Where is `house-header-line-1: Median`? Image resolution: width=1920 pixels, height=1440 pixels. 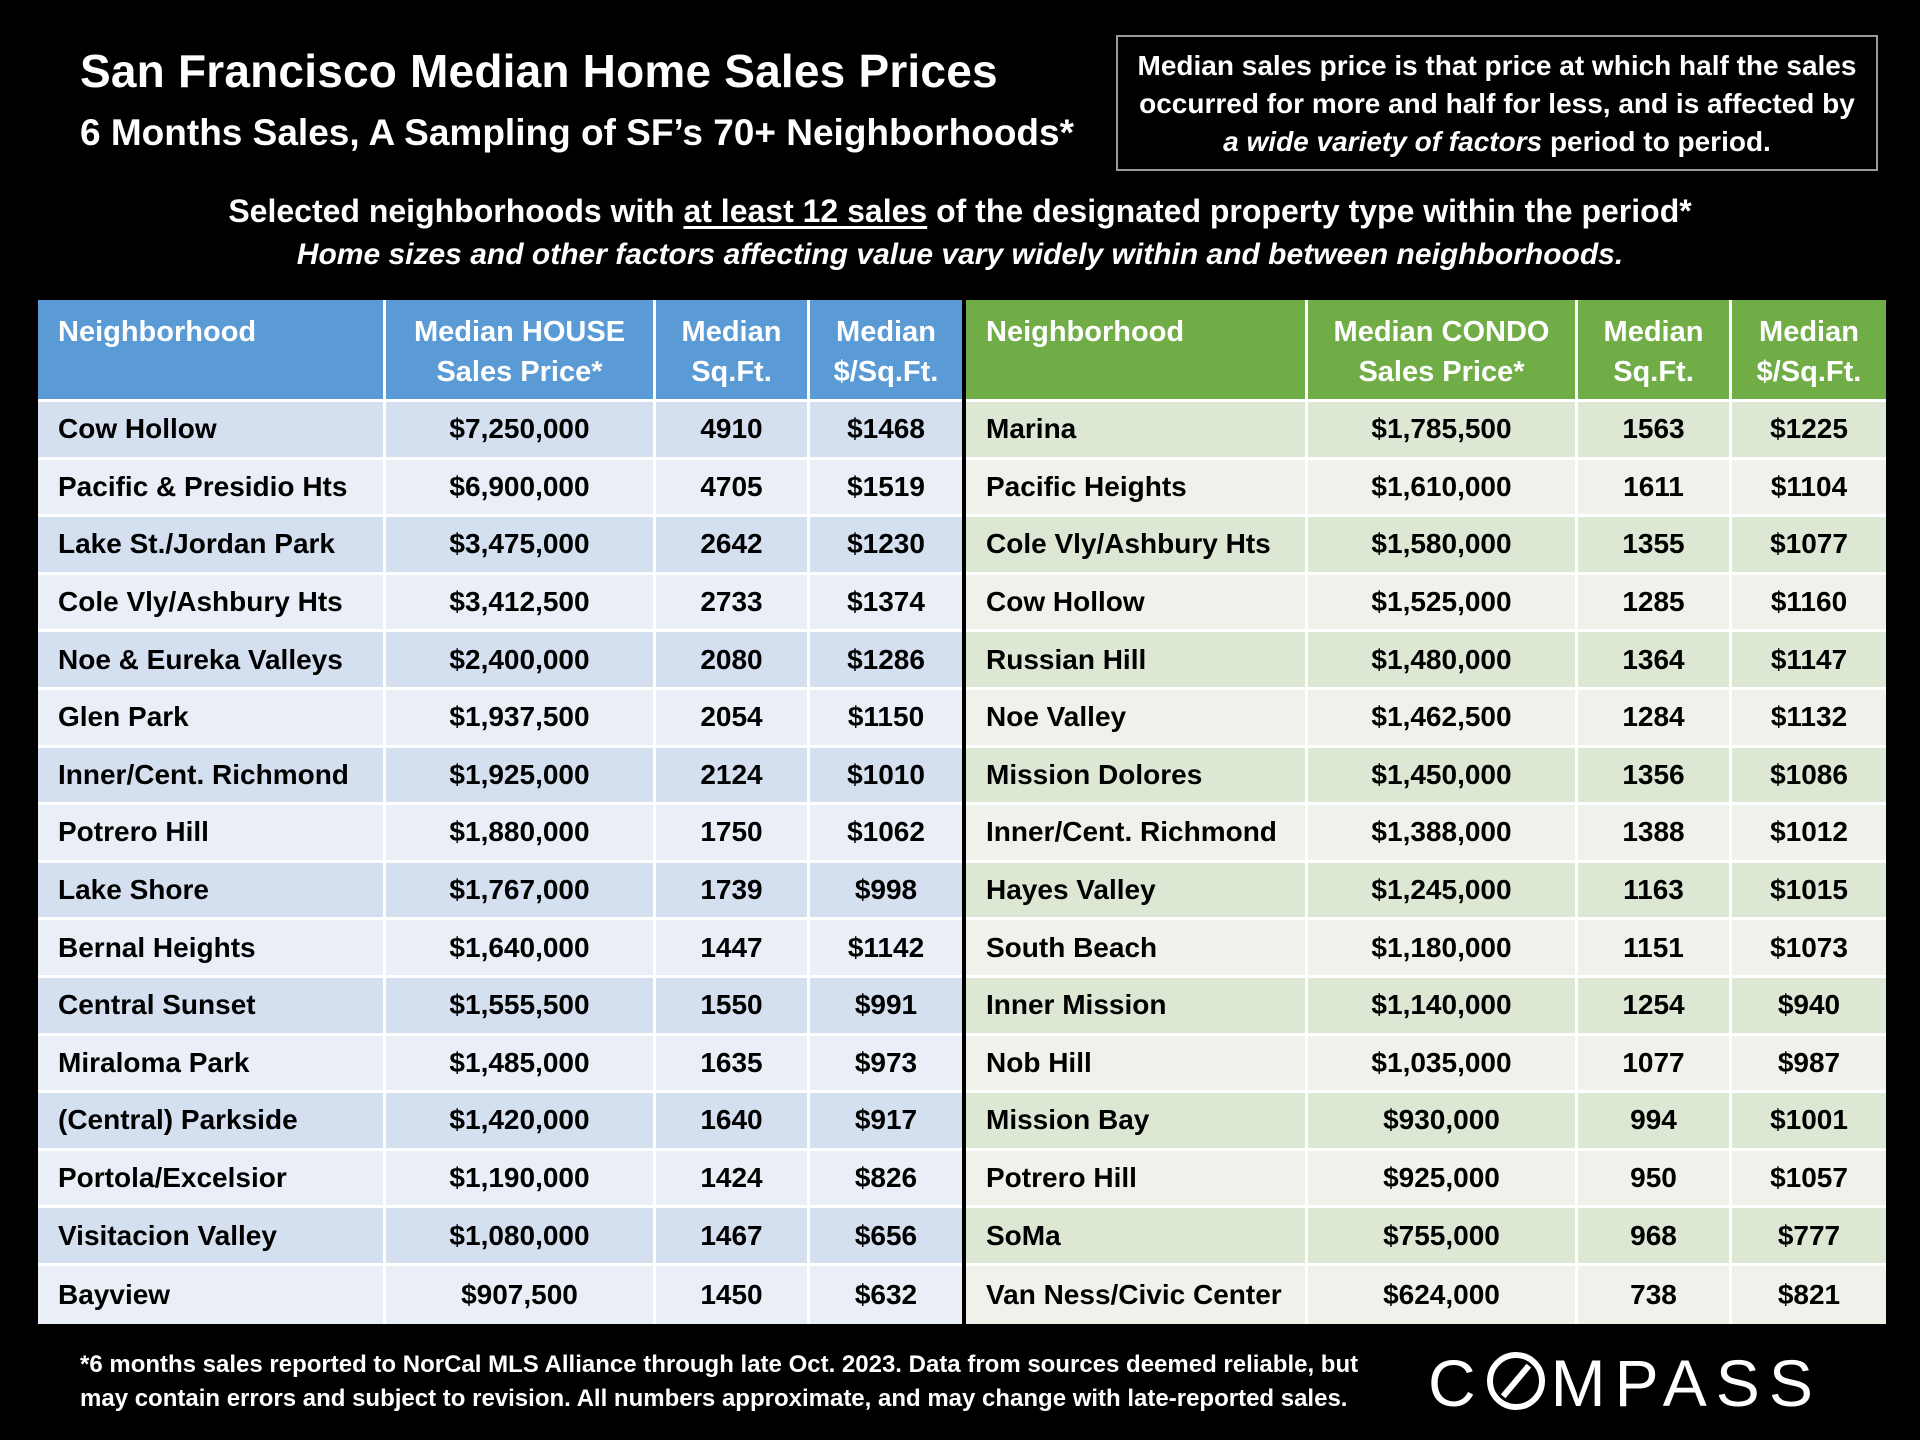 house-header-line-1: Median is located at coordinates (731, 332).